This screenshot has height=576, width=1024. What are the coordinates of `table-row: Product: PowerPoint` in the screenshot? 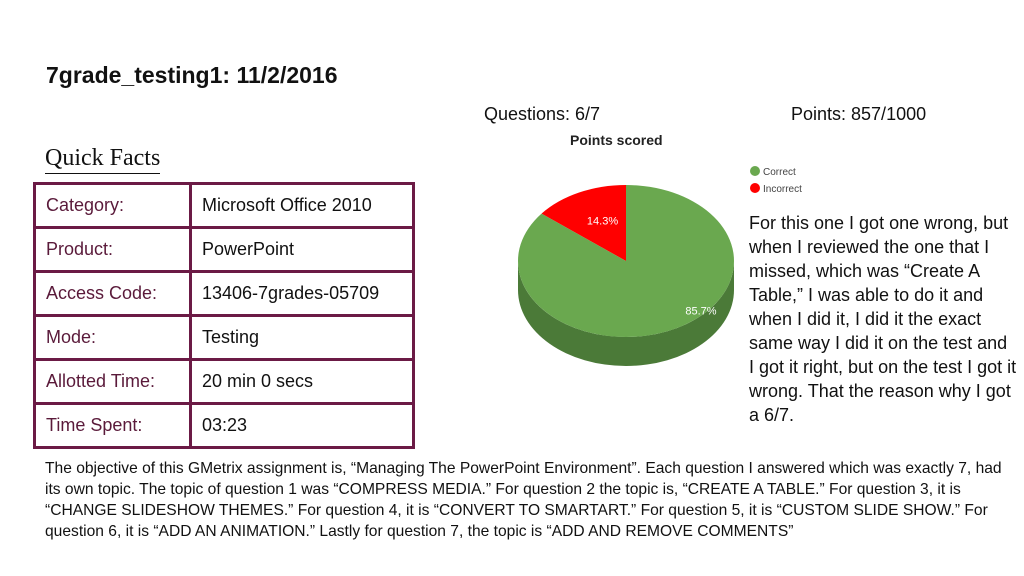 It's located at (224, 249).